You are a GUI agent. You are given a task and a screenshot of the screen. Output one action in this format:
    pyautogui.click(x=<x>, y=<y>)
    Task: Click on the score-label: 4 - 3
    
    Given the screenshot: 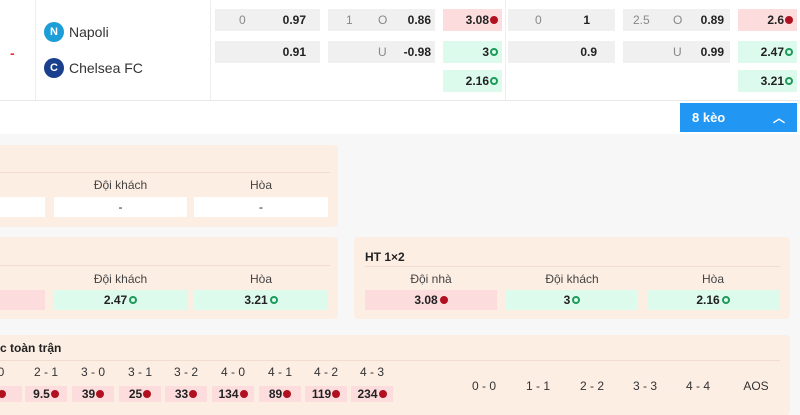 What is the action you would take?
    pyautogui.click(x=371, y=372)
    